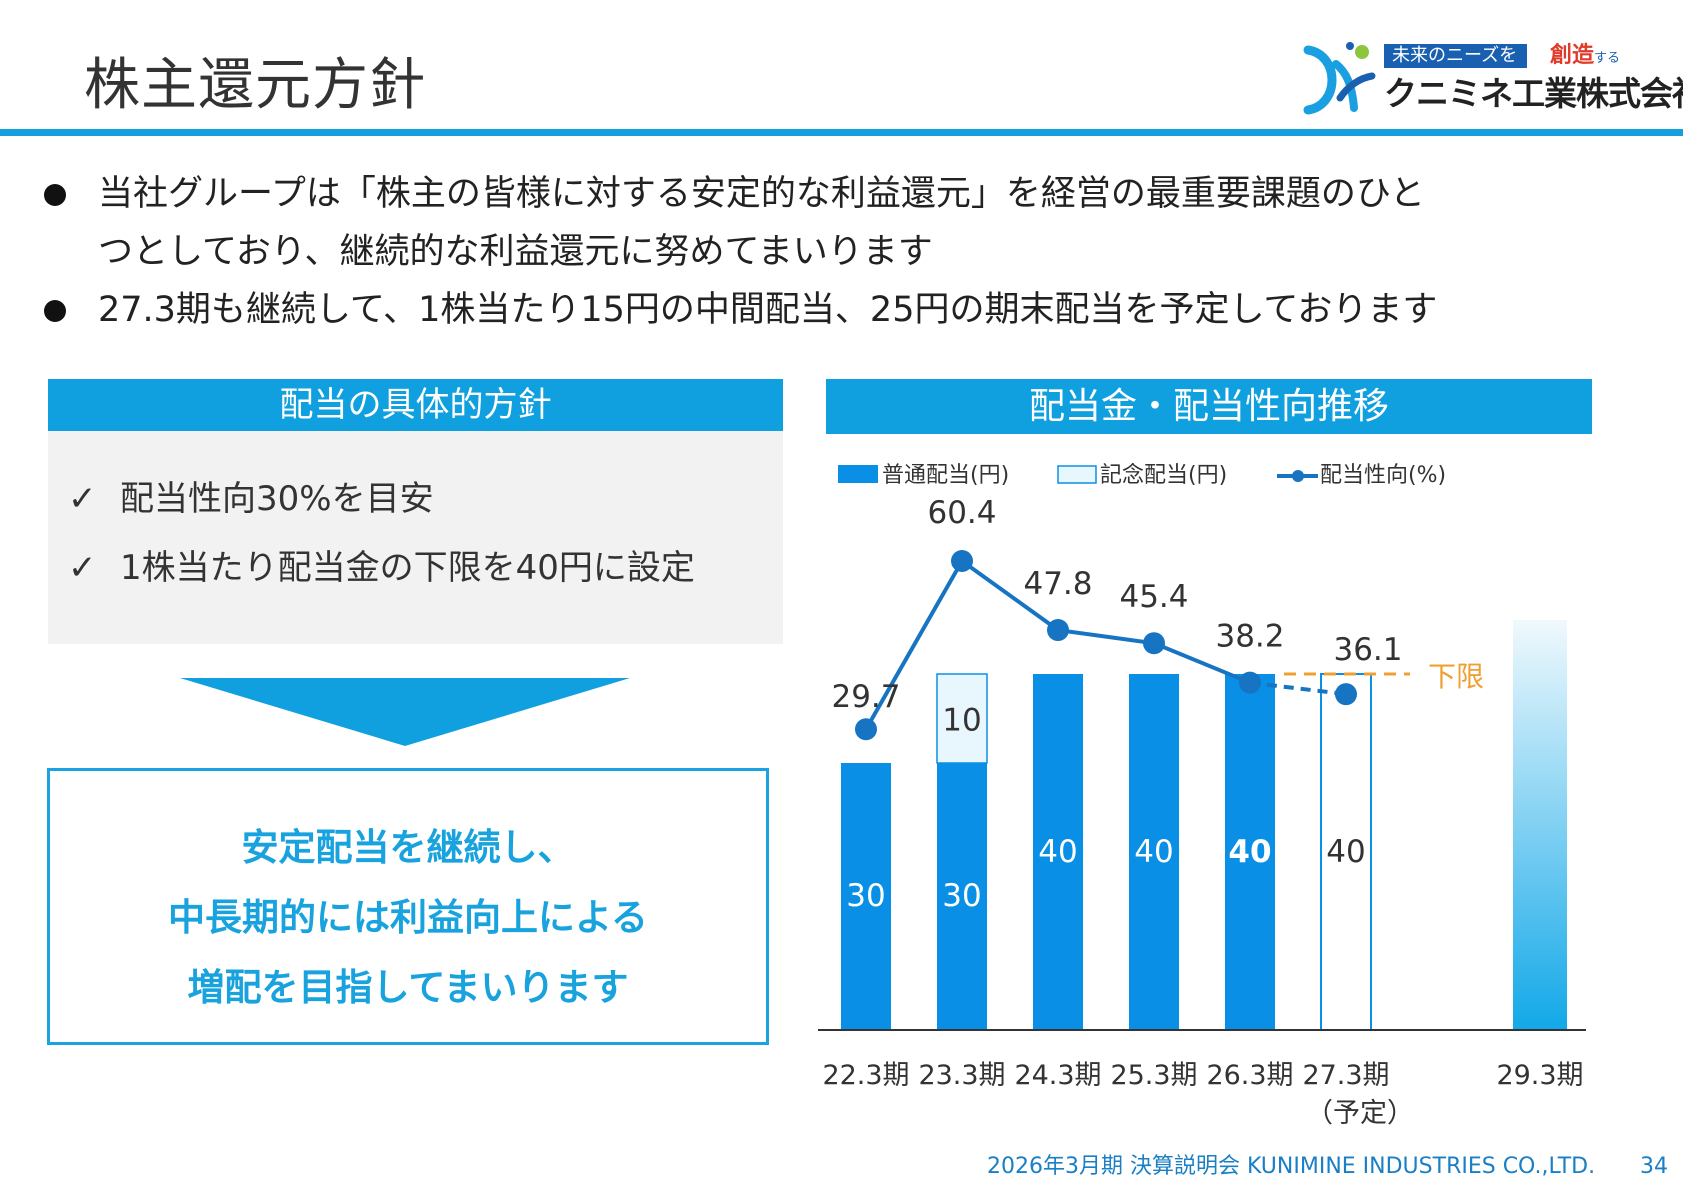  Describe the element at coordinates (761, 194) in the screenshot. I see `bullet-text-line: 当社グループは「株主の皆様に対する安定的な利益還元」を経営の最重要課題のひと` at that location.